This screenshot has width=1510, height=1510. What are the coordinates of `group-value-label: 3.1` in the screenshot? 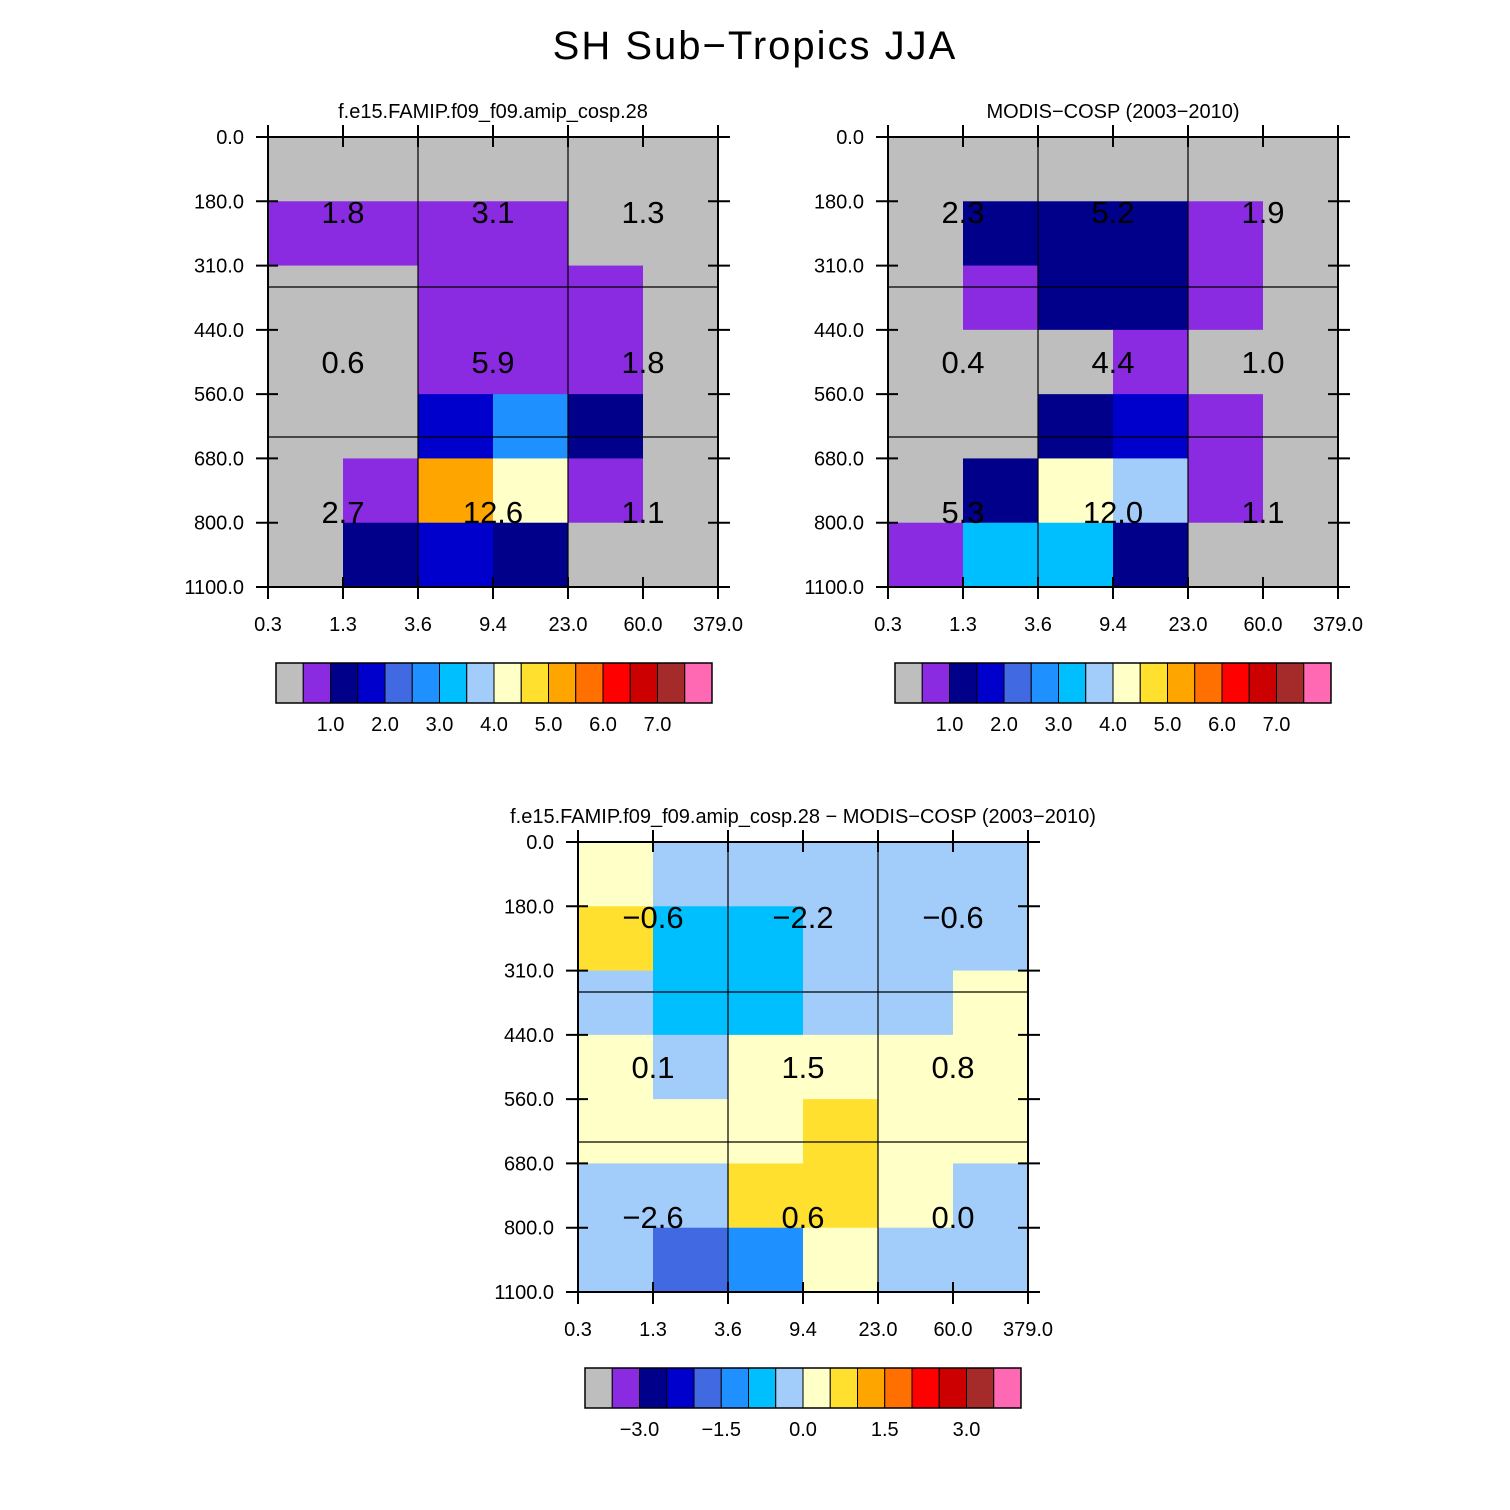 It's located at (492, 212).